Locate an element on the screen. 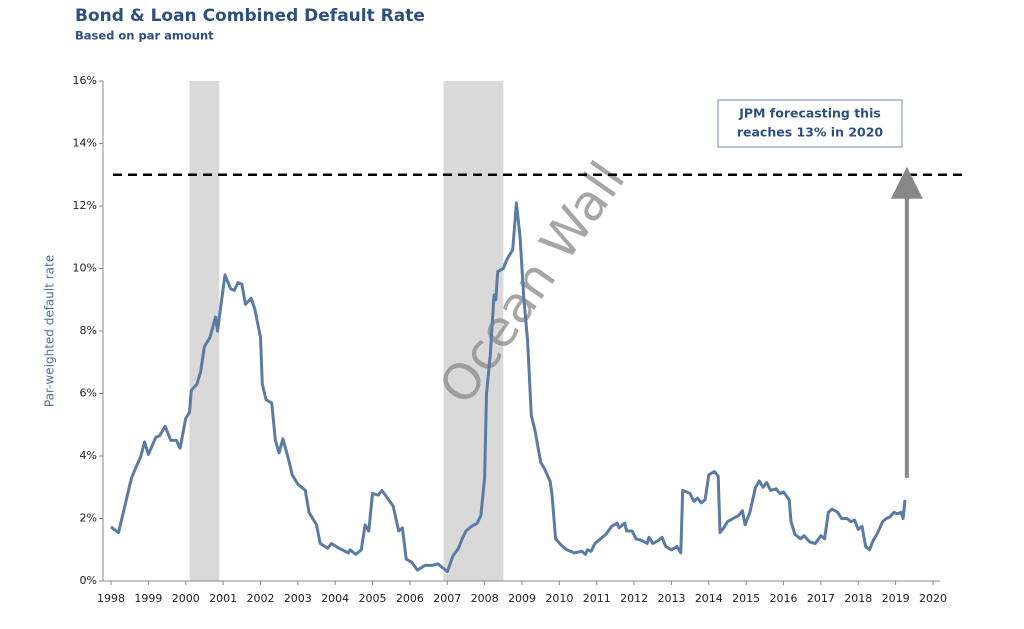 This screenshot has width=1024, height=629. x-tick-label: 2010 is located at coordinates (559, 598).